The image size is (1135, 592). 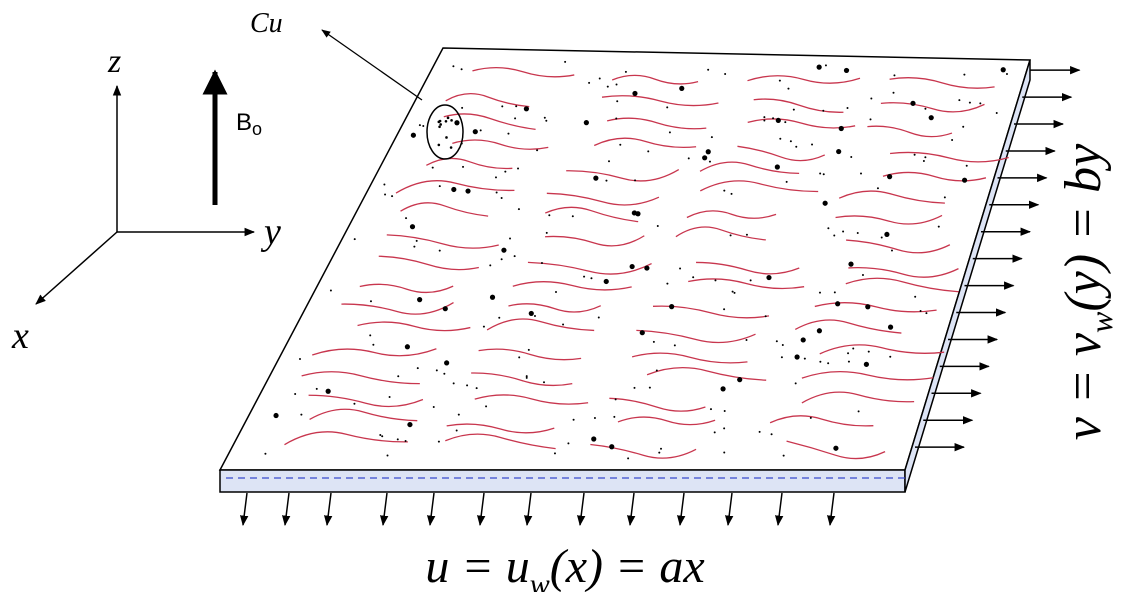 What do you see at coordinates (266, 23) in the screenshot?
I see `particle-label: Cu` at bounding box center [266, 23].